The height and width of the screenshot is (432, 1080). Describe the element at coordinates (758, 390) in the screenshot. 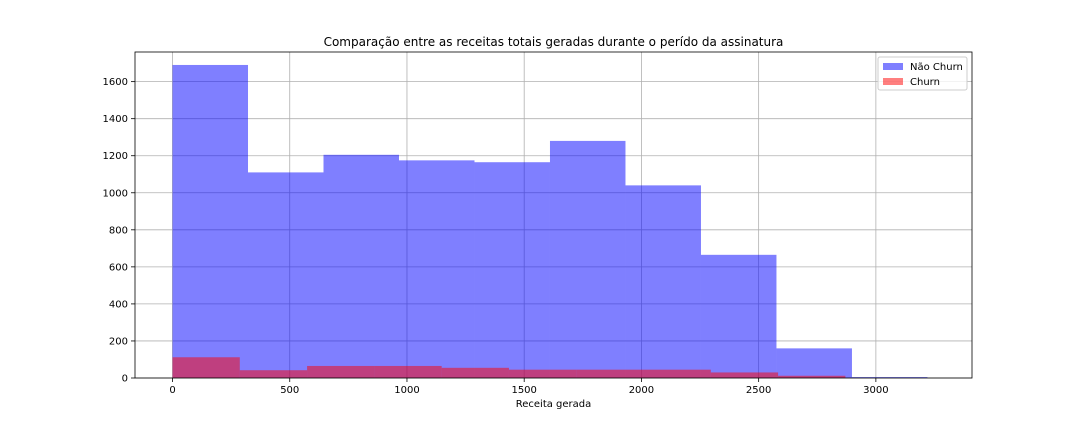

I see `x-tick-label: 2500` at that location.